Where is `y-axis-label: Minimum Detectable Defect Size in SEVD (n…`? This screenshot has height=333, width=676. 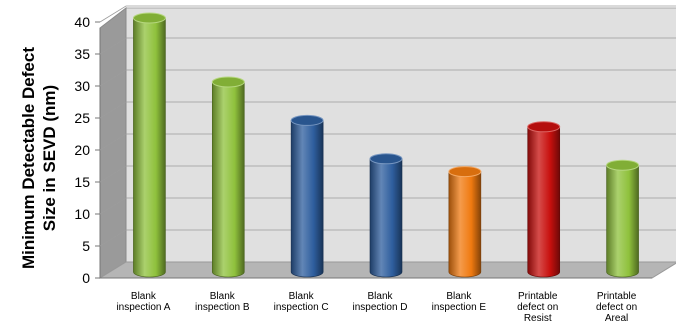
y-axis-label: Minimum Detectable Defect Size in SEVD (n… is located at coordinates (39, 158).